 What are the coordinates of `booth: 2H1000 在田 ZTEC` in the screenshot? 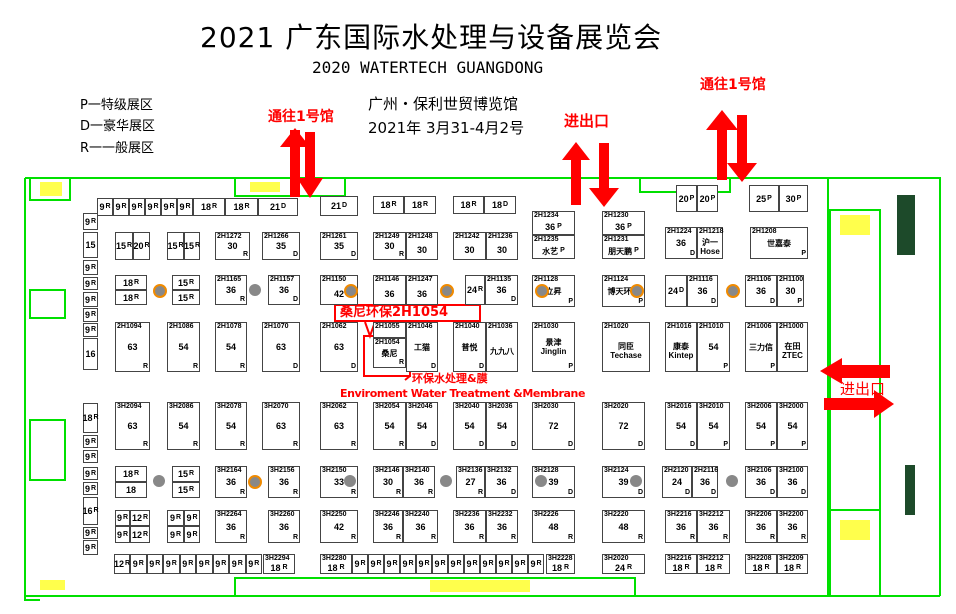 It's located at (792, 347).